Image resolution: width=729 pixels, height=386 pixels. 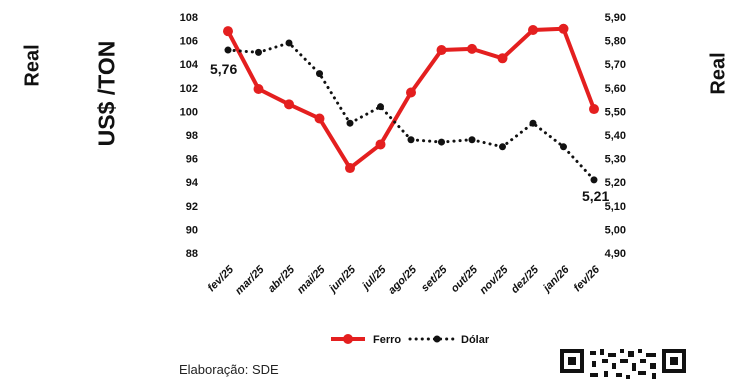 What do you see at coordinates (348, 339) in the screenshot?
I see `legend-marker-ferro` at bounding box center [348, 339].